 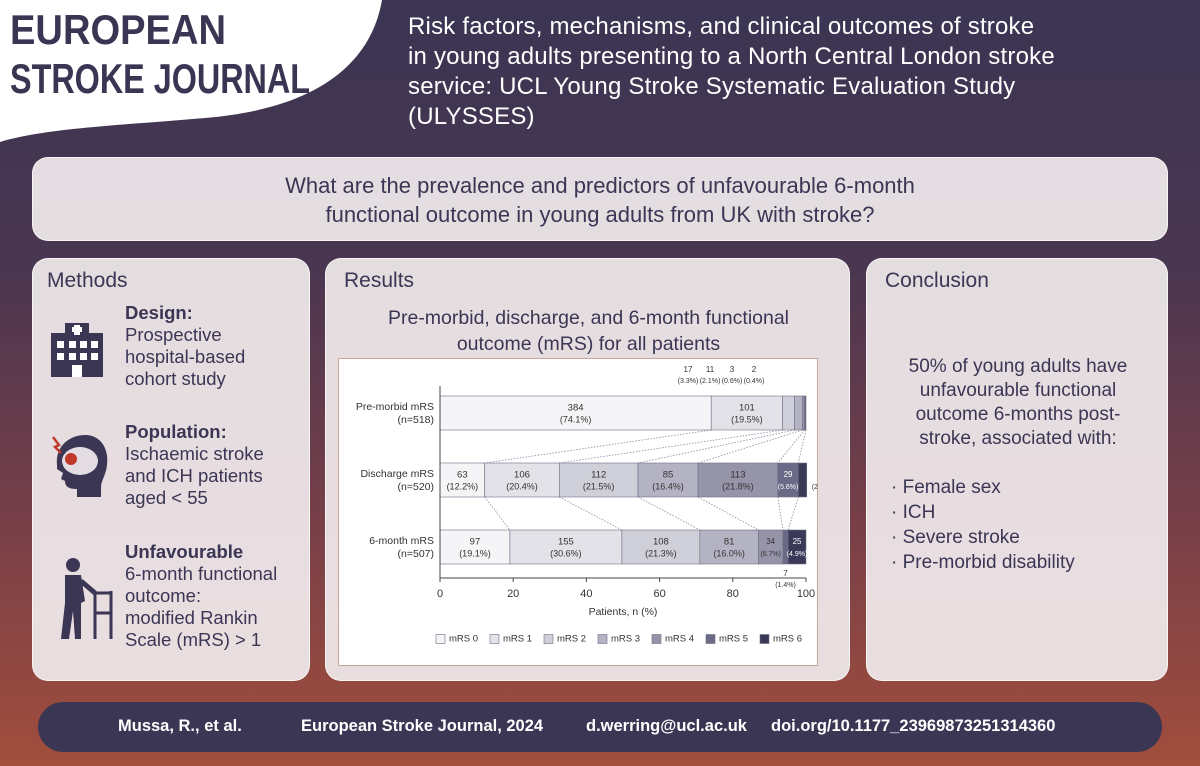 I want to click on data-label-count: 113, so click(x=737, y=475).